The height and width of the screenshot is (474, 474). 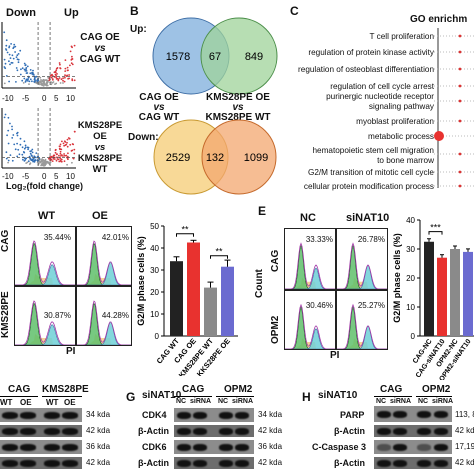 I want to click on panel-letter-h: H, so click(x=306, y=397).